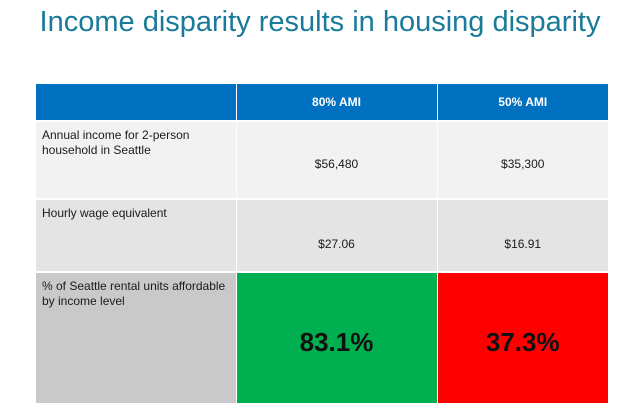 This screenshot has height=413, width=640. Describe the element at coordinates (337, 235) in the screenshot. I see `cell-hourly-wage-80: $27.06` at that location.